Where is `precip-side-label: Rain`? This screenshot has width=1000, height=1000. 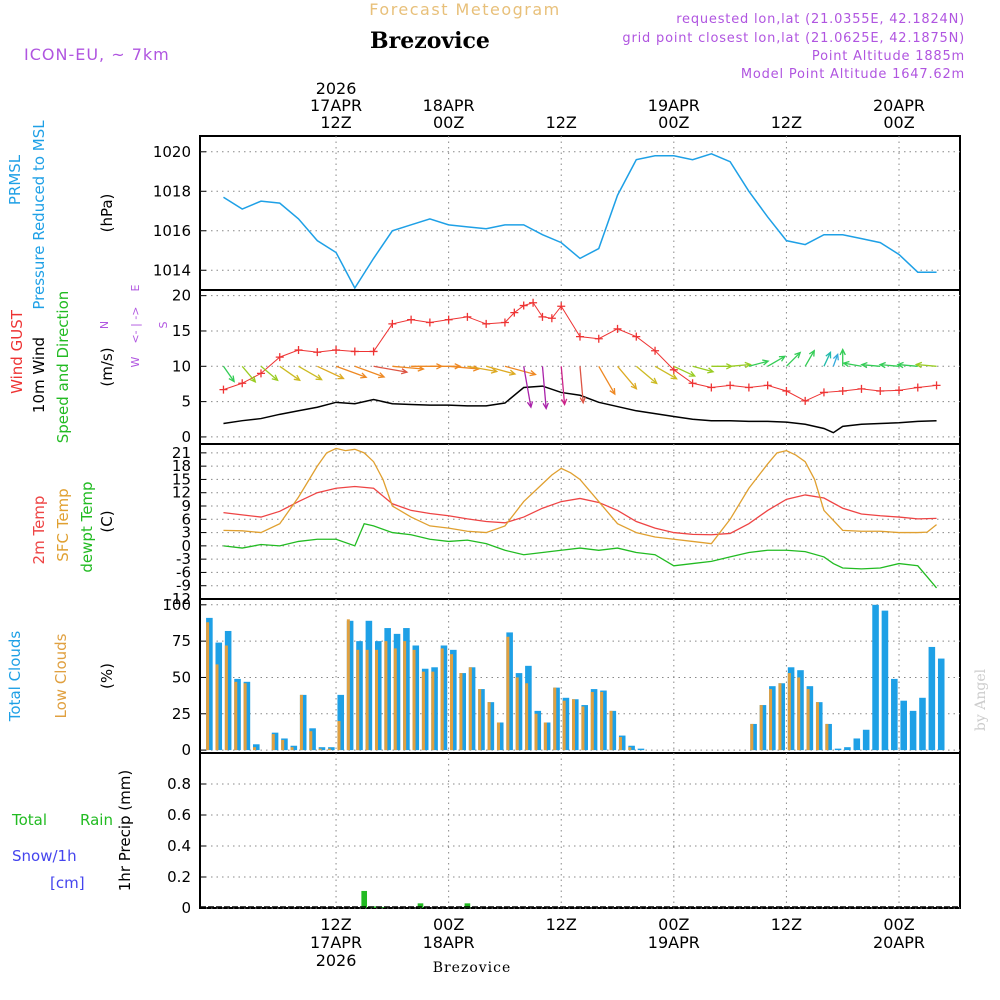
precip-side-label: Rain is located at coordinates (96, 820).